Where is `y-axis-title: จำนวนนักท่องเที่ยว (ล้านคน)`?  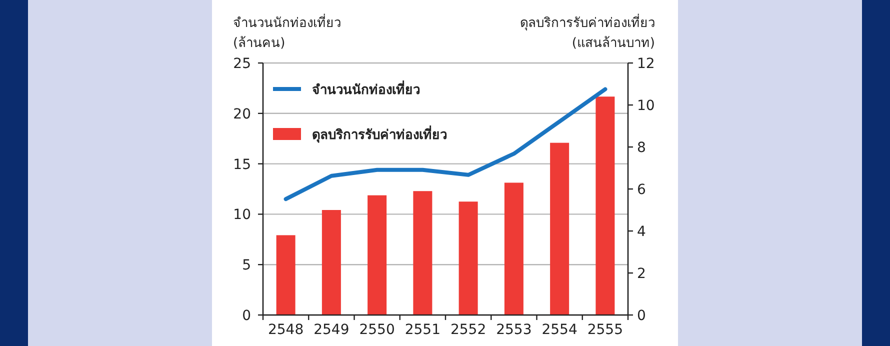
y-axis-title: จำนวนนักท่องเที่ยว (ล้านคน) is located at coordinates (287, 32).